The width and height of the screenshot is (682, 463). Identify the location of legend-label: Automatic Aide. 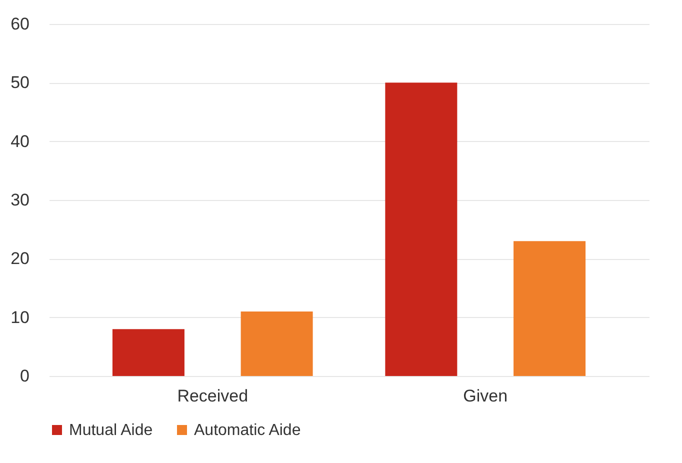
(247, 430).